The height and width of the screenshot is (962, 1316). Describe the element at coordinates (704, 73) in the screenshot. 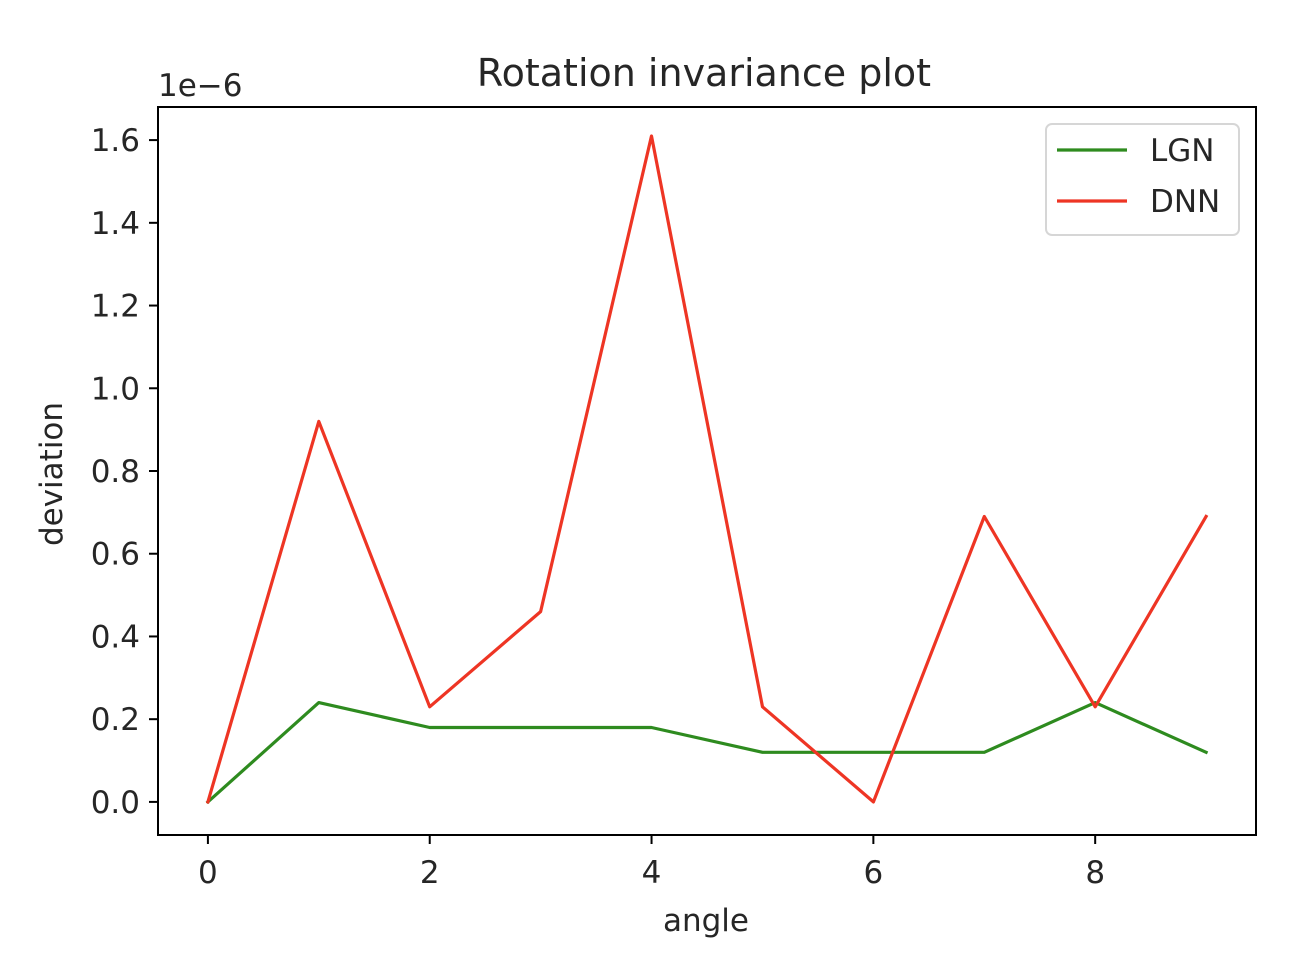

I see `chart-title: Rotation invariance plot` at that location.